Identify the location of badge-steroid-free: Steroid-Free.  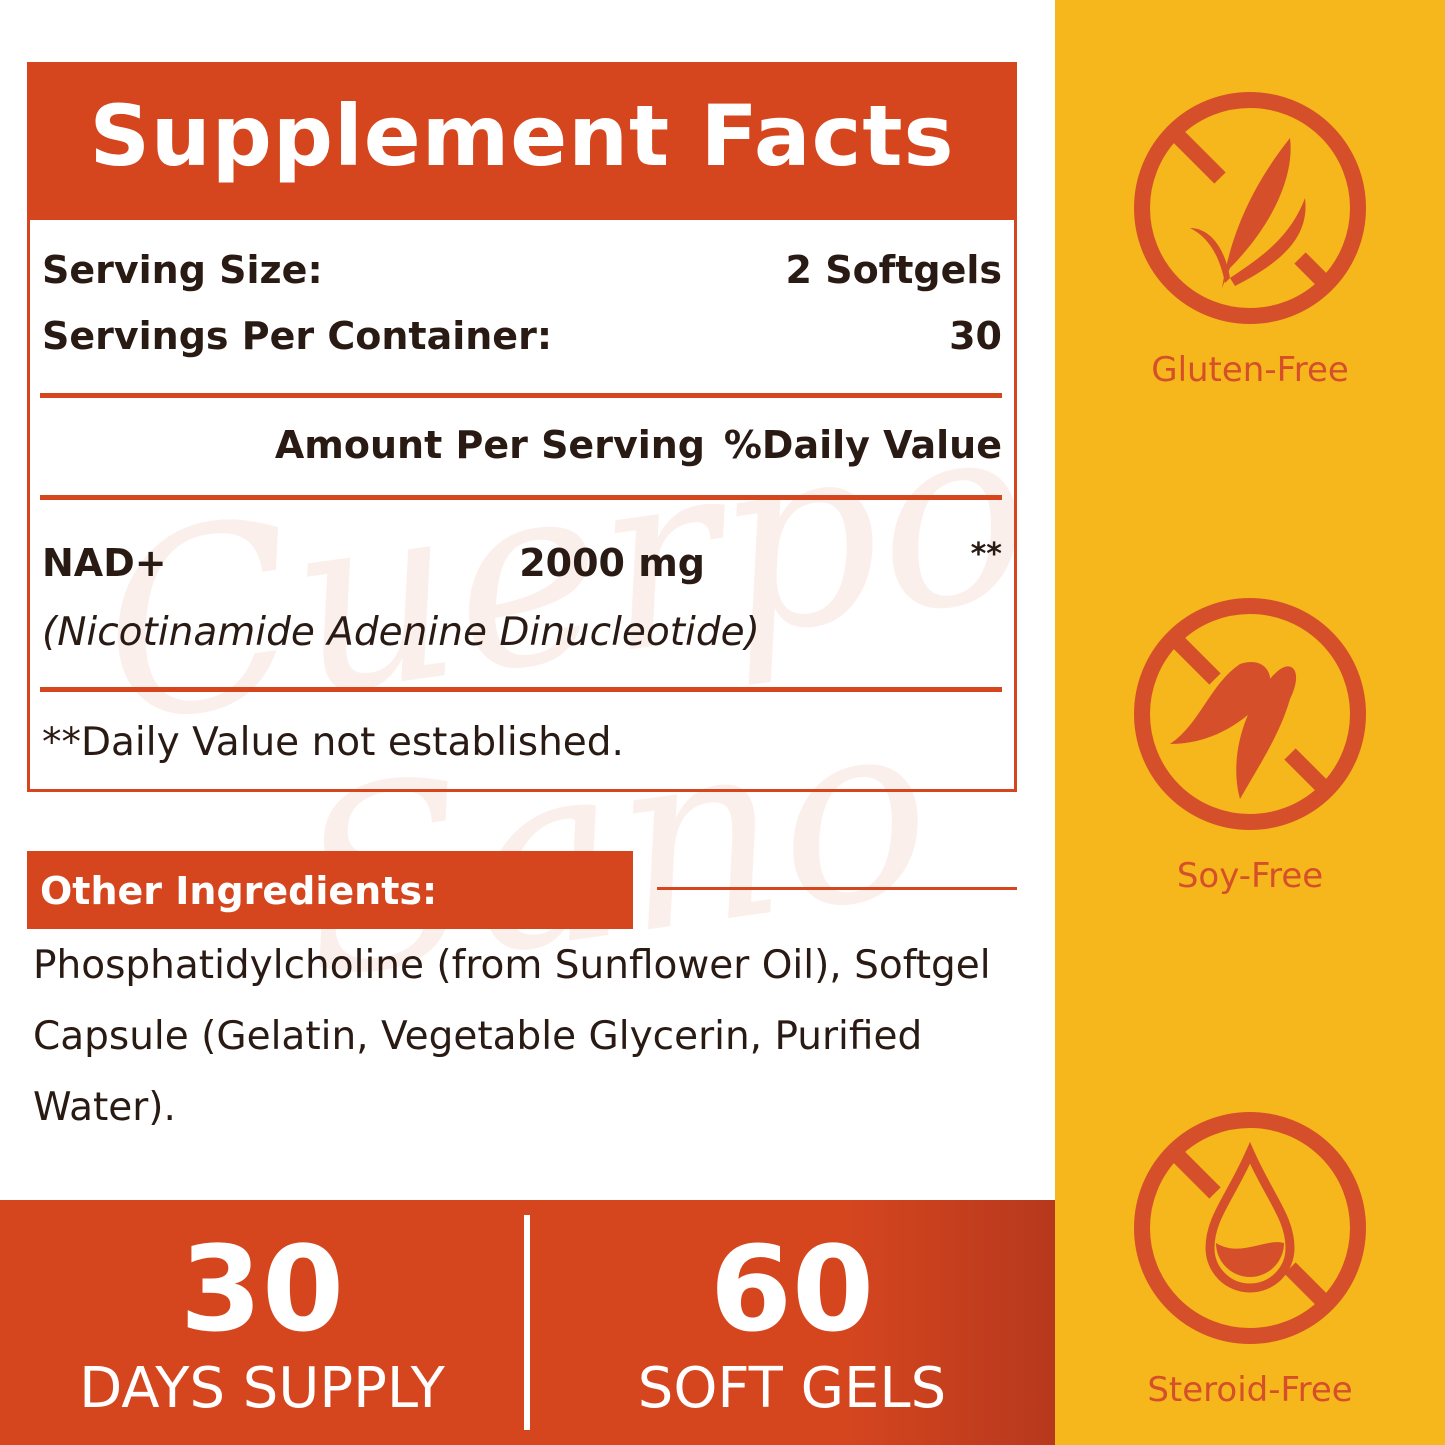
(1250, 1259).